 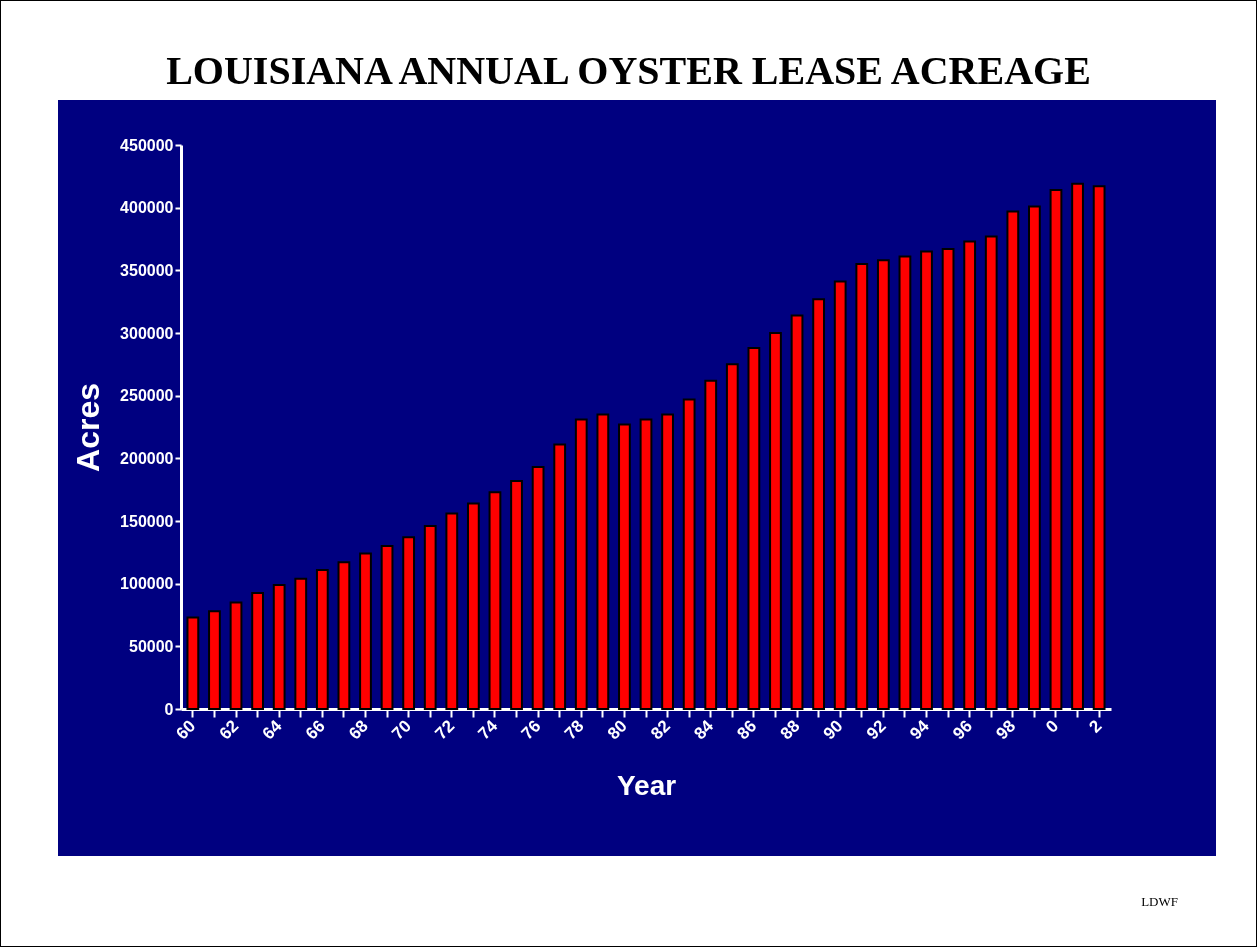 I want to click on x-tick-label: 2, so click(x=1095, y=726).